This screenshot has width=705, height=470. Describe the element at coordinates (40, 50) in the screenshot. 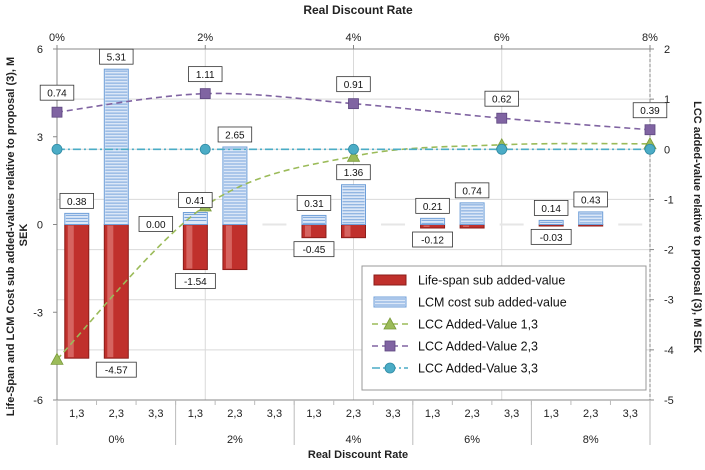

I see `left-tick-label: 6` at that location.